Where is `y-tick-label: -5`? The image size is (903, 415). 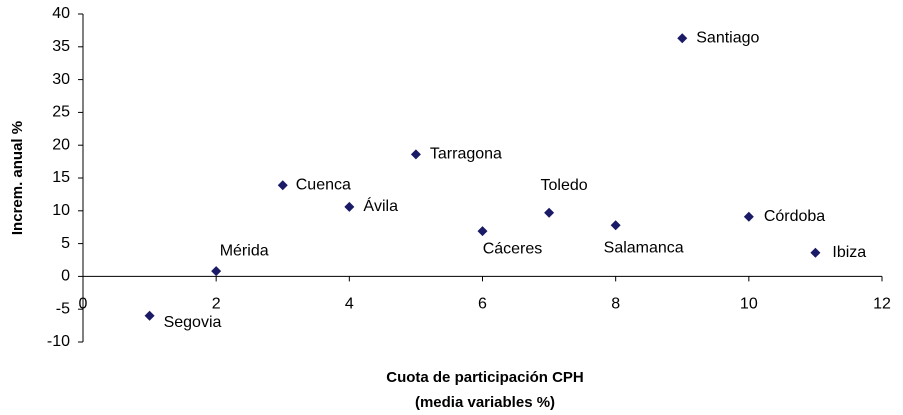 y-tick-label: -5 is located at coordinates (63, 308).